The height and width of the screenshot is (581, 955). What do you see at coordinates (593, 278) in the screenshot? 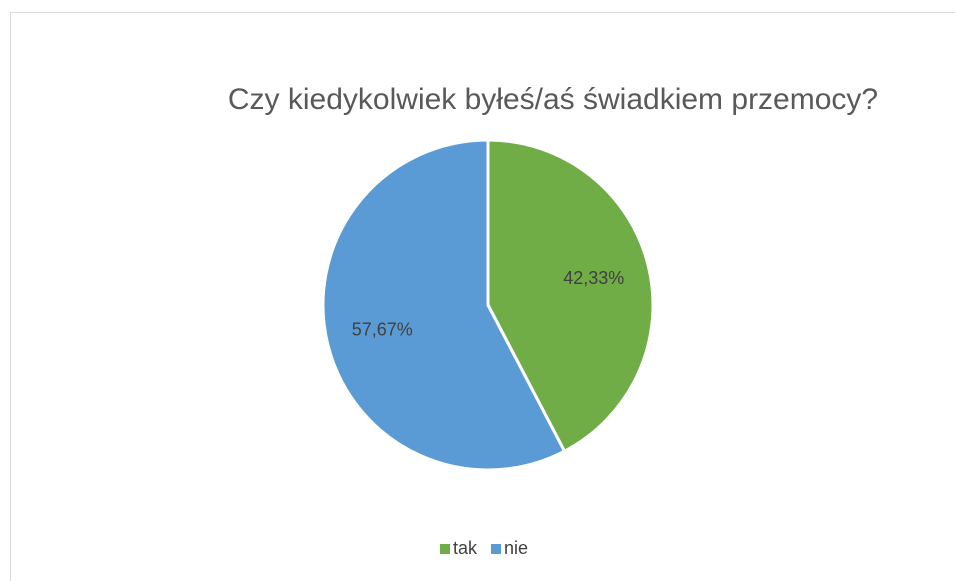
I see `data-label: 42,33%` at bounding box center [593, 278].